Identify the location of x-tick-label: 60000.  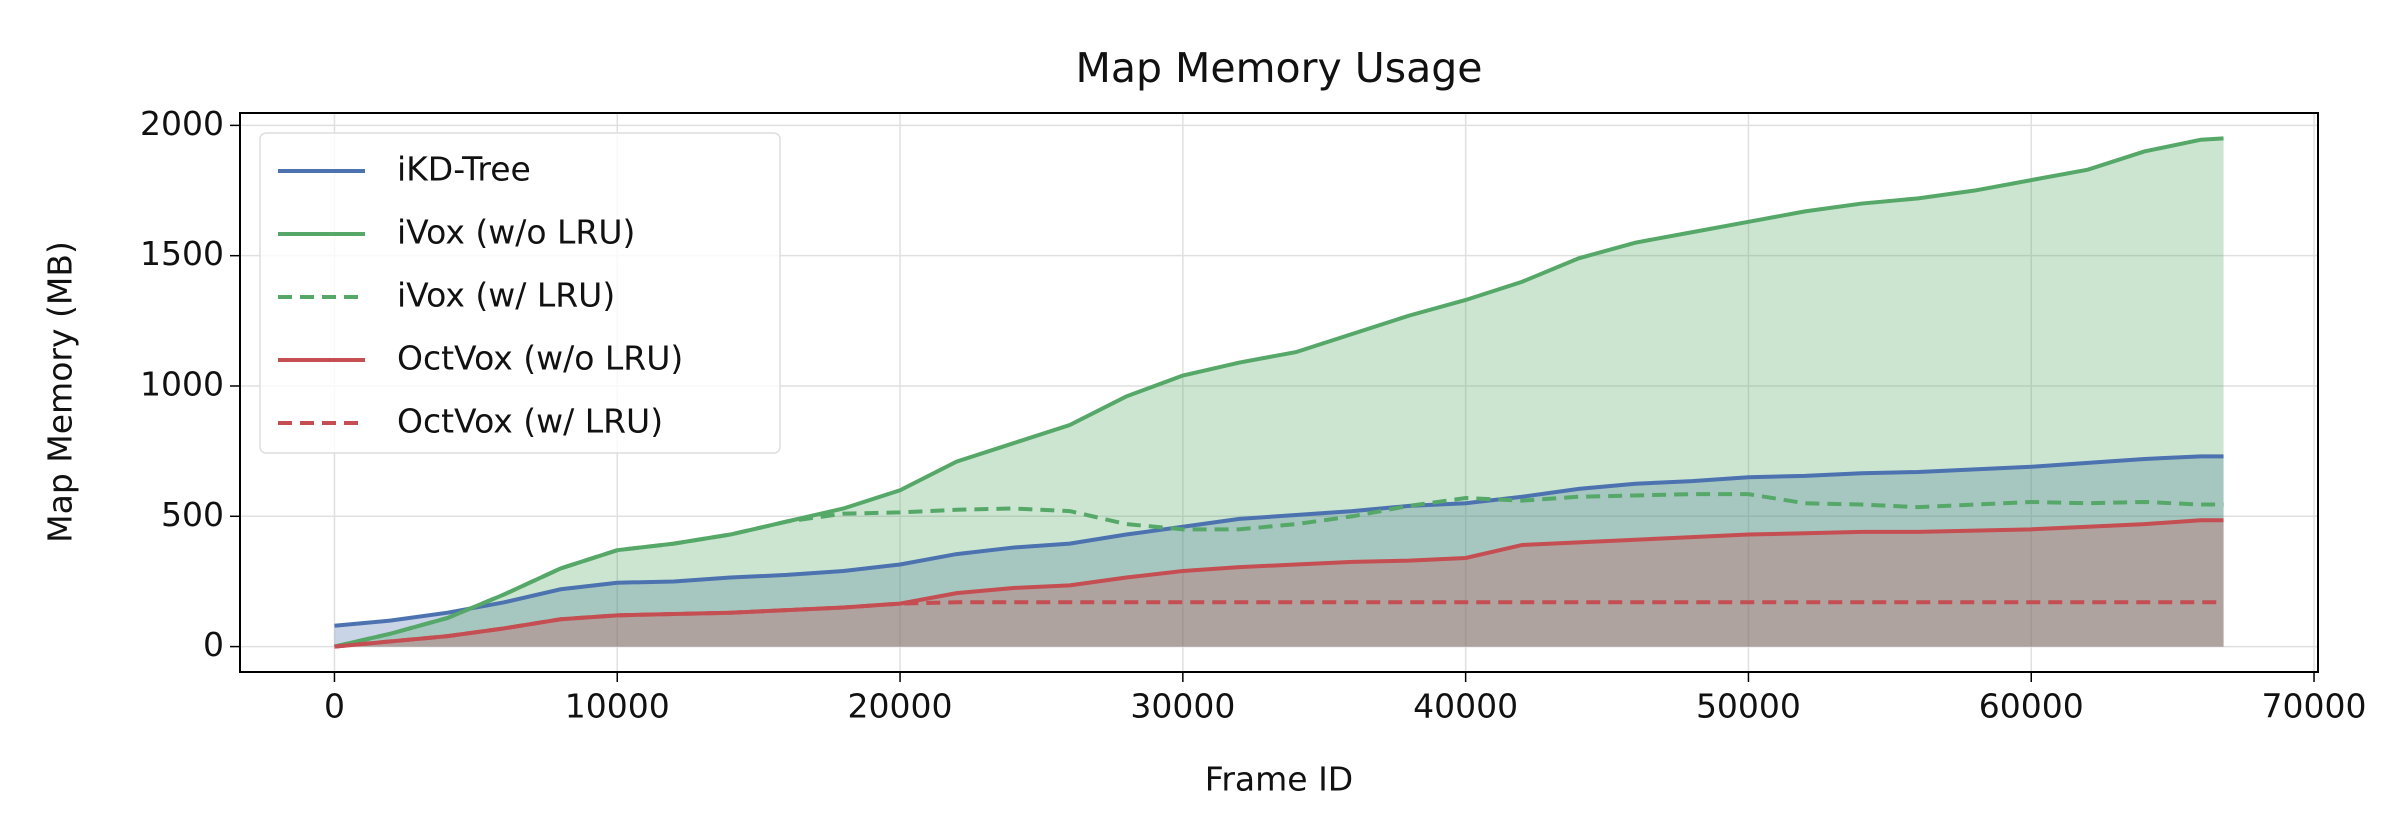
(2031, 706).